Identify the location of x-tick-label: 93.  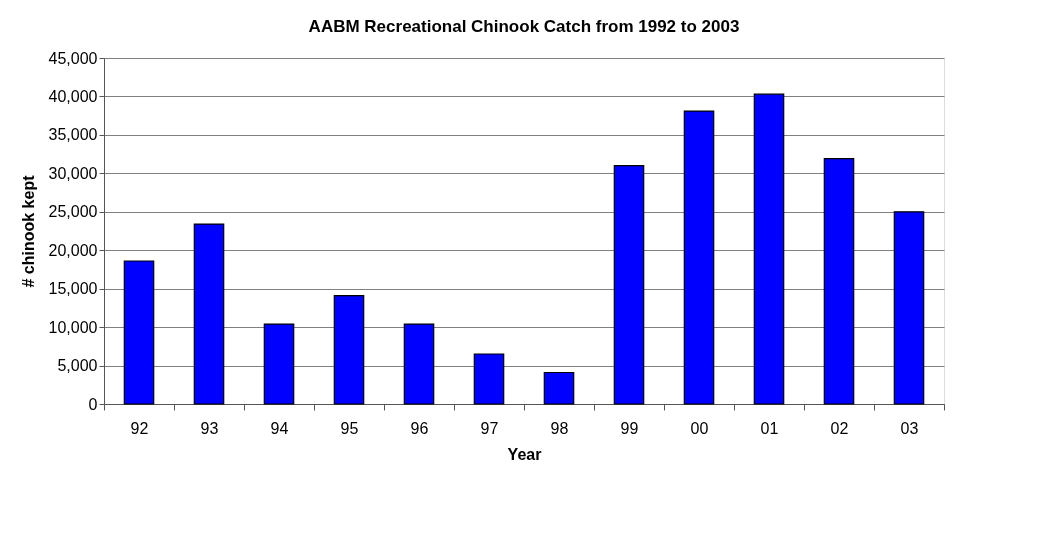
(209, 428).